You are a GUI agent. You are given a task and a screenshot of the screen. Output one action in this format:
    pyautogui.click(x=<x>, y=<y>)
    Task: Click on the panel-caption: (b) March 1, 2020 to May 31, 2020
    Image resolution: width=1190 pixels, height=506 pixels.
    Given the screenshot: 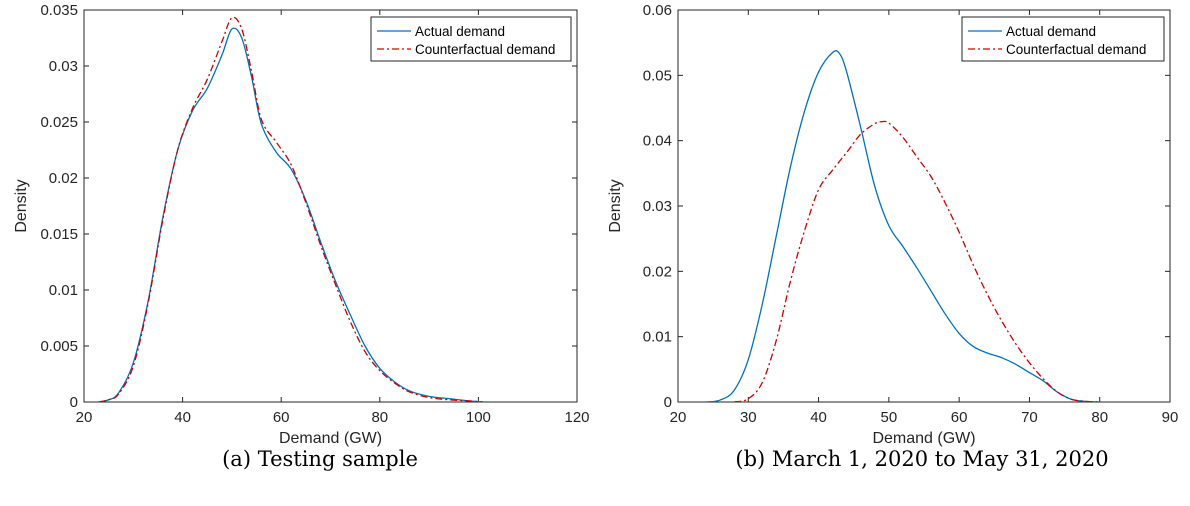 What is the action you would take?
    pyautogui.click(x=921, y=459)
    